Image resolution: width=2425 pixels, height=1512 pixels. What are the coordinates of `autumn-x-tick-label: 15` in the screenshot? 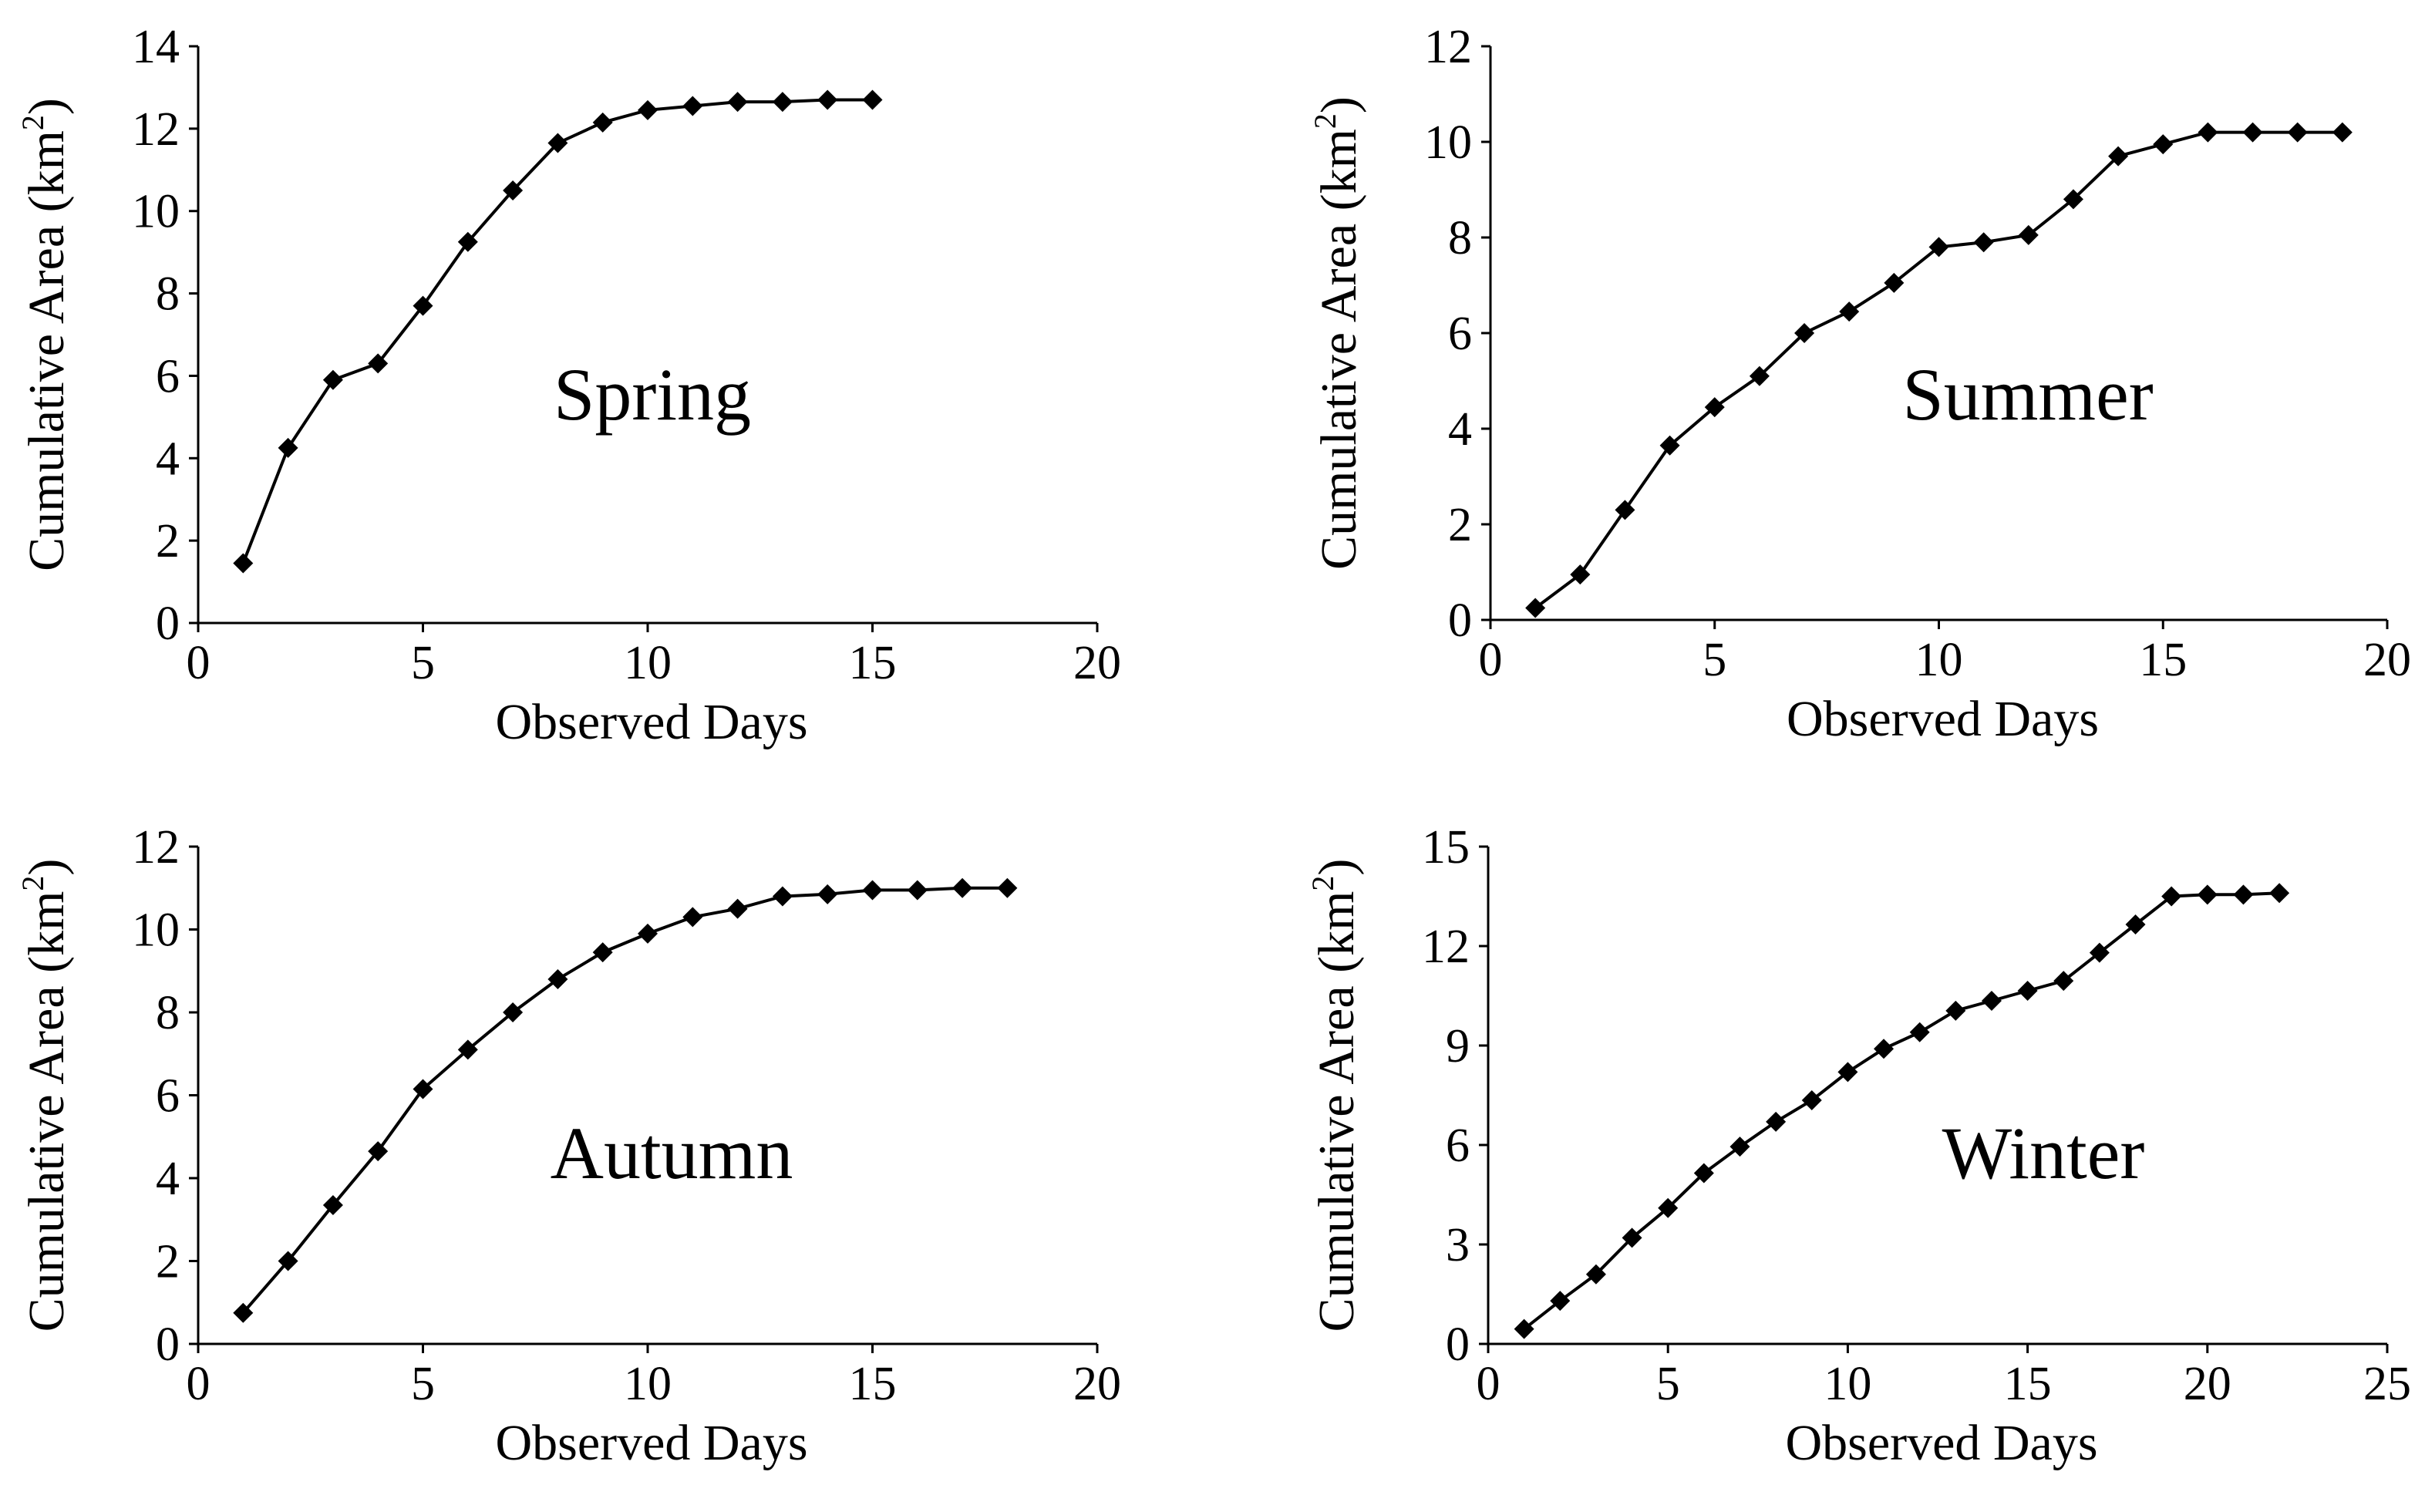 It's located at (873, 1384).